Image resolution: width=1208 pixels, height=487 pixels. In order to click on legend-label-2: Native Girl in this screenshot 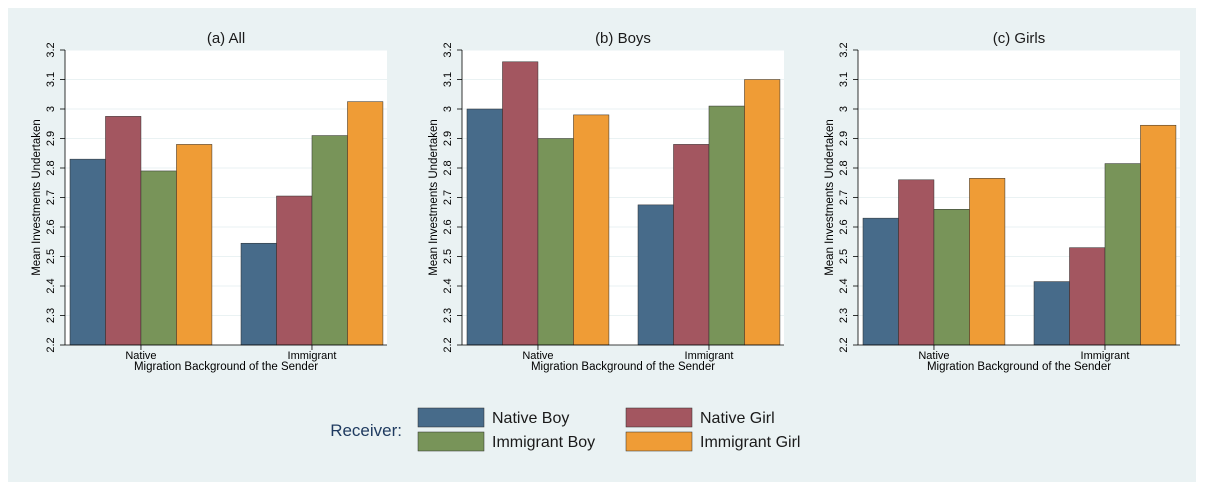, I will do `click(737, 418)`.